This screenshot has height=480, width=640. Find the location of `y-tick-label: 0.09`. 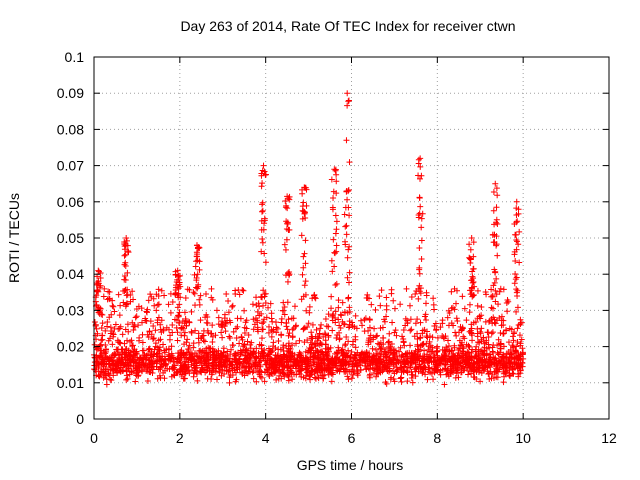

y-tick-label: 0.09 is located at coordinates (70, 93).